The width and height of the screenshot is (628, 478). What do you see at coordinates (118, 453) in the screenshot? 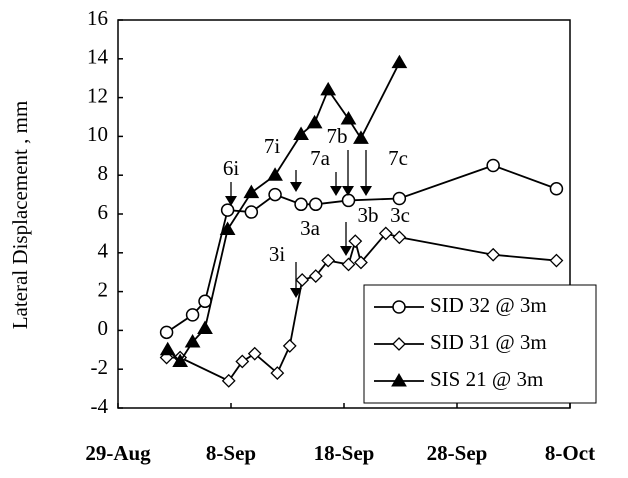
I see `x-tick-label: 29-Aug` at bounding box center [118, 453].